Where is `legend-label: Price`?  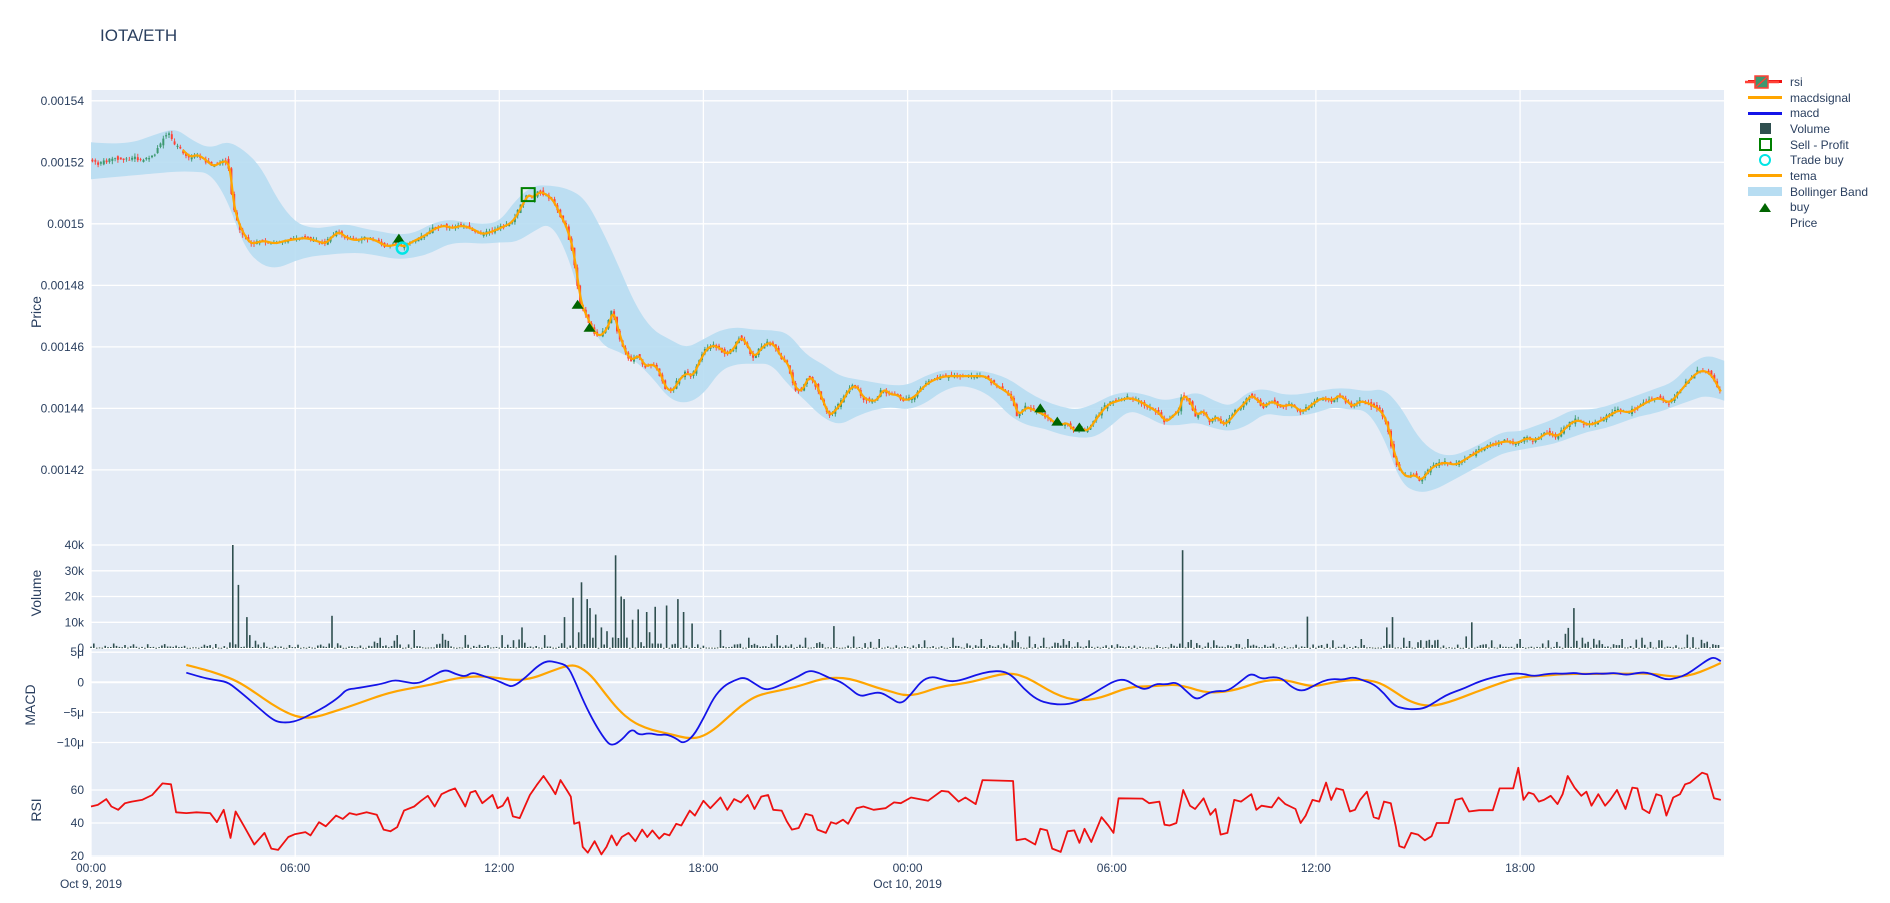
legend-label: Price is located at coordinates (1804, 223).